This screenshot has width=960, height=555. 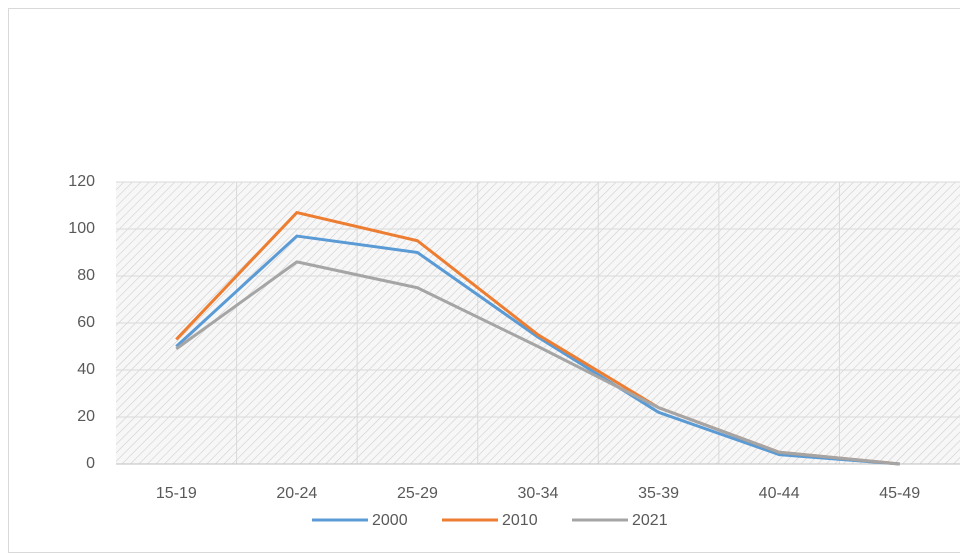 What do you see at coordinates (520, 520) in the screenshot?
I see `legend-label: 2010` at bounding box center [520, 520].